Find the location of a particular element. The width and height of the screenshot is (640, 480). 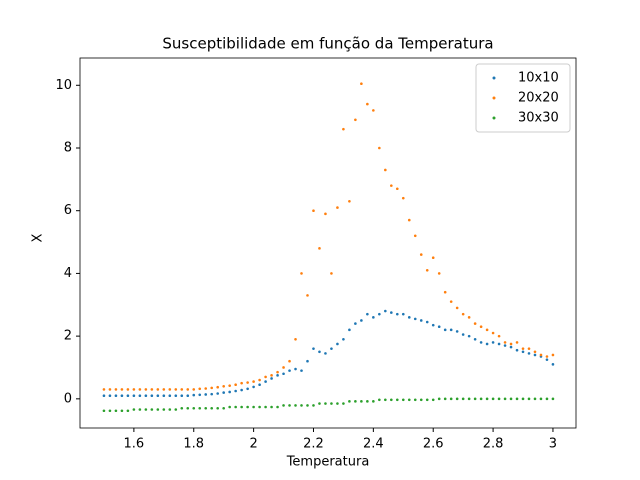

y-axis-label: X is located at coordinates (38, 237).